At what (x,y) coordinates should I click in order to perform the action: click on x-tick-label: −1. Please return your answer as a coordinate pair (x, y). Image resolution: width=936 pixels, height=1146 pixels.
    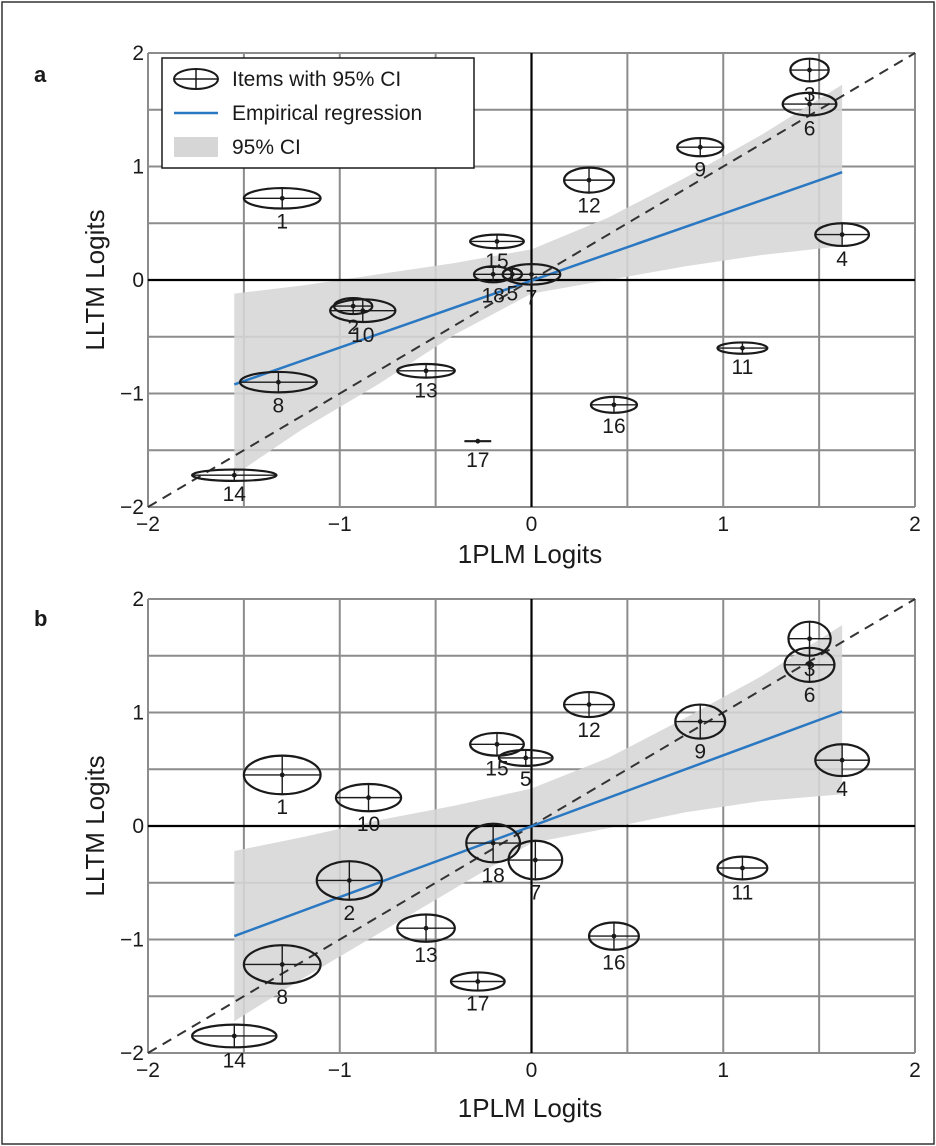
    Looking at the image, I should click on (340, 1070).